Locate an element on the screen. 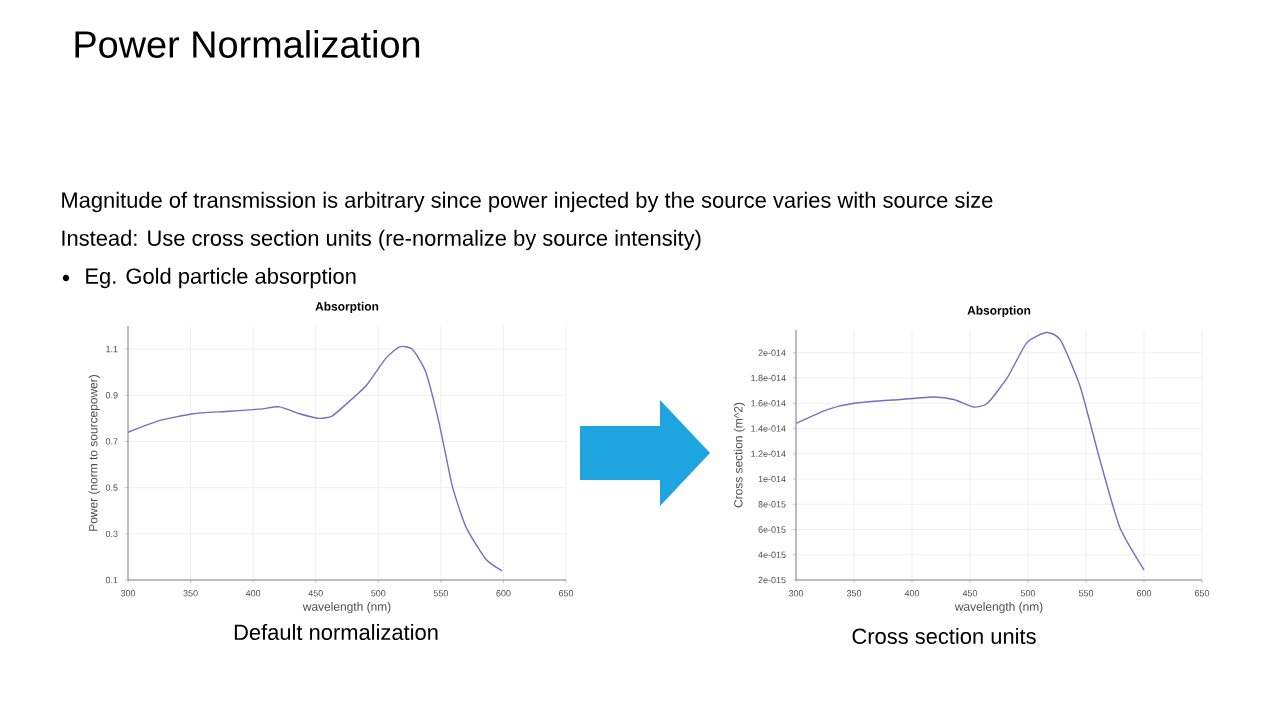  text: Eg. Gold particle absorption is located at coordinates (221, 278).